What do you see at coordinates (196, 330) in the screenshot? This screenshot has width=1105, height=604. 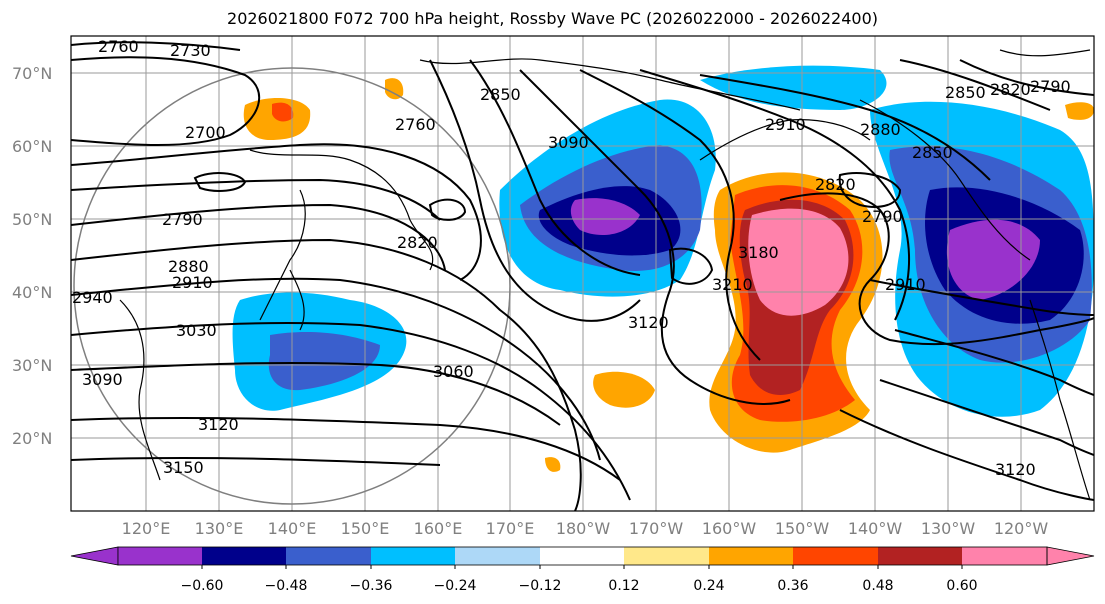 I see `contour-label: 3030` at bounding box center [196, 330].